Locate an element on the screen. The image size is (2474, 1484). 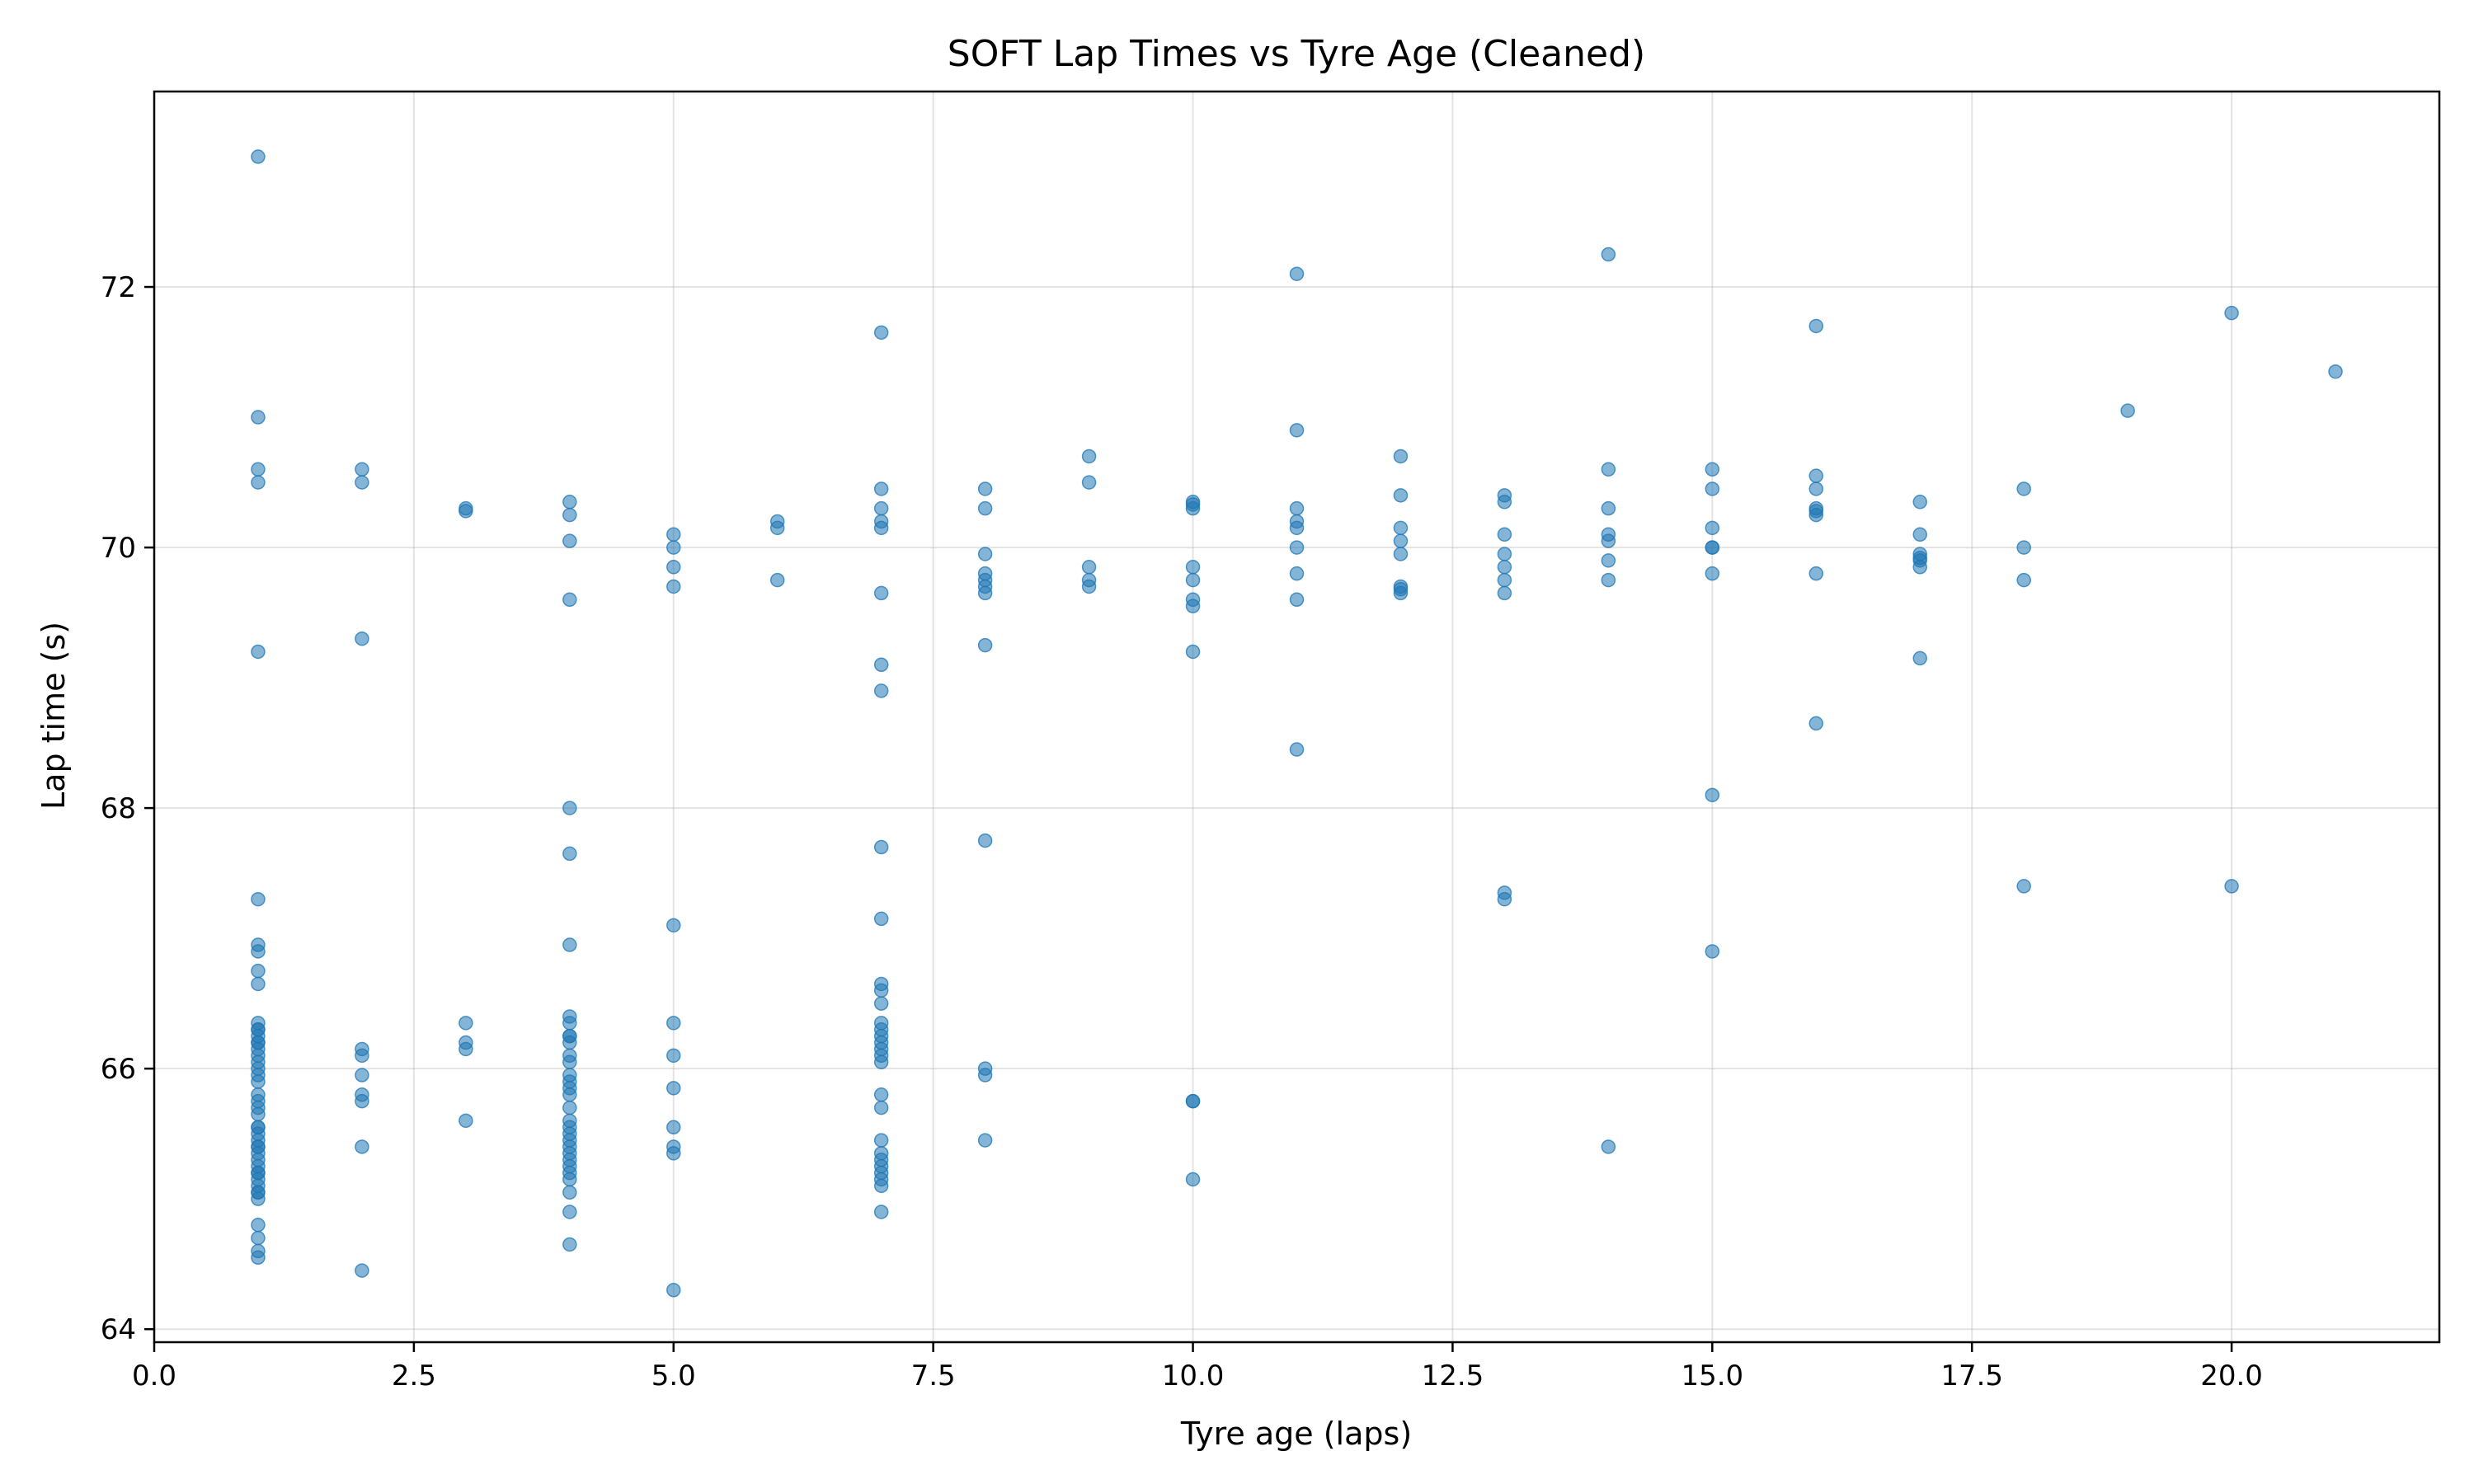
y-tick-label: 64 is located at coordinates (118, 1329).